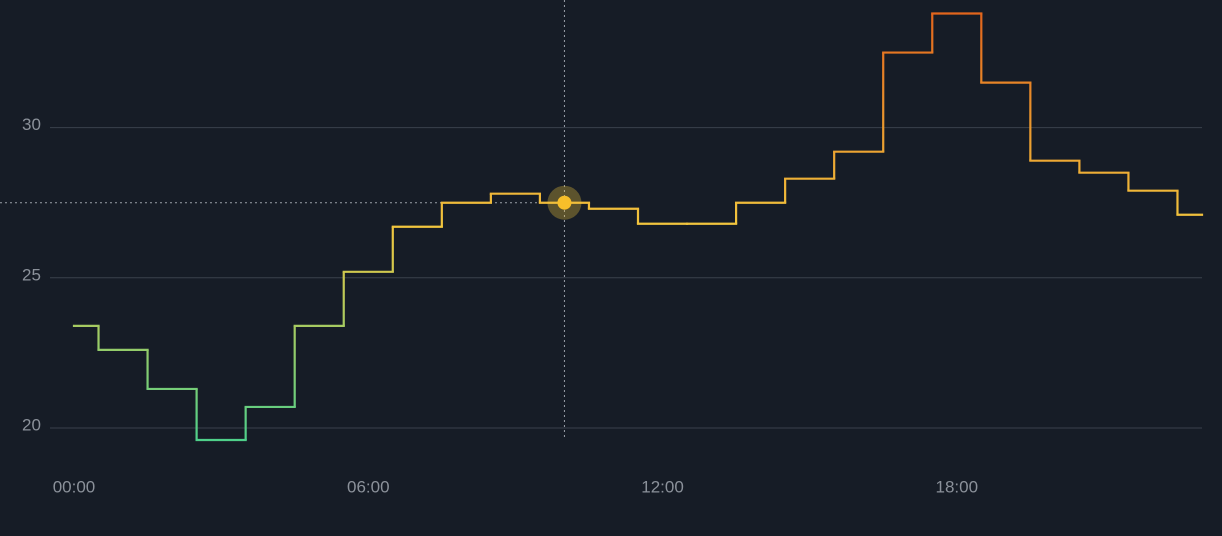 The image size is (1222, 536). Describe the element at coordinates (564, 203) in the screenshot. I see `hover-point` at that location.